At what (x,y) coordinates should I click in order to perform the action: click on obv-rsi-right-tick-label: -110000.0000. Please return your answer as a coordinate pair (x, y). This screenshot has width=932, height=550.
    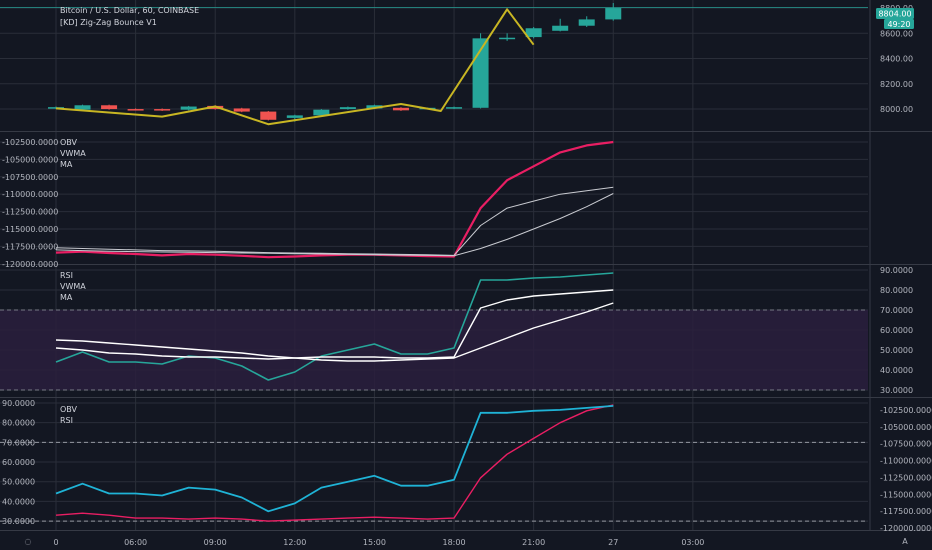
    Looking at the image, I should click on (906, 461).